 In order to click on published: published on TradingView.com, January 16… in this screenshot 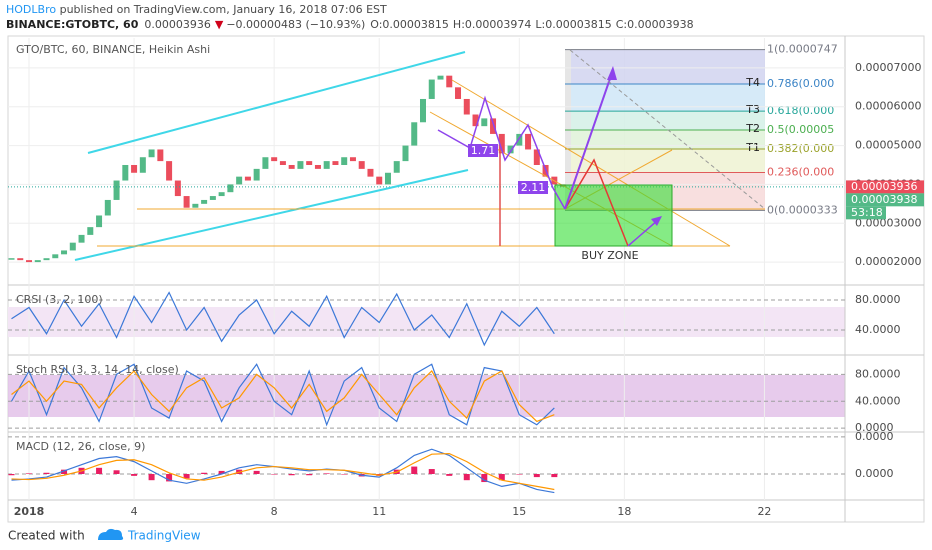, I will do `click(221, 9)`.